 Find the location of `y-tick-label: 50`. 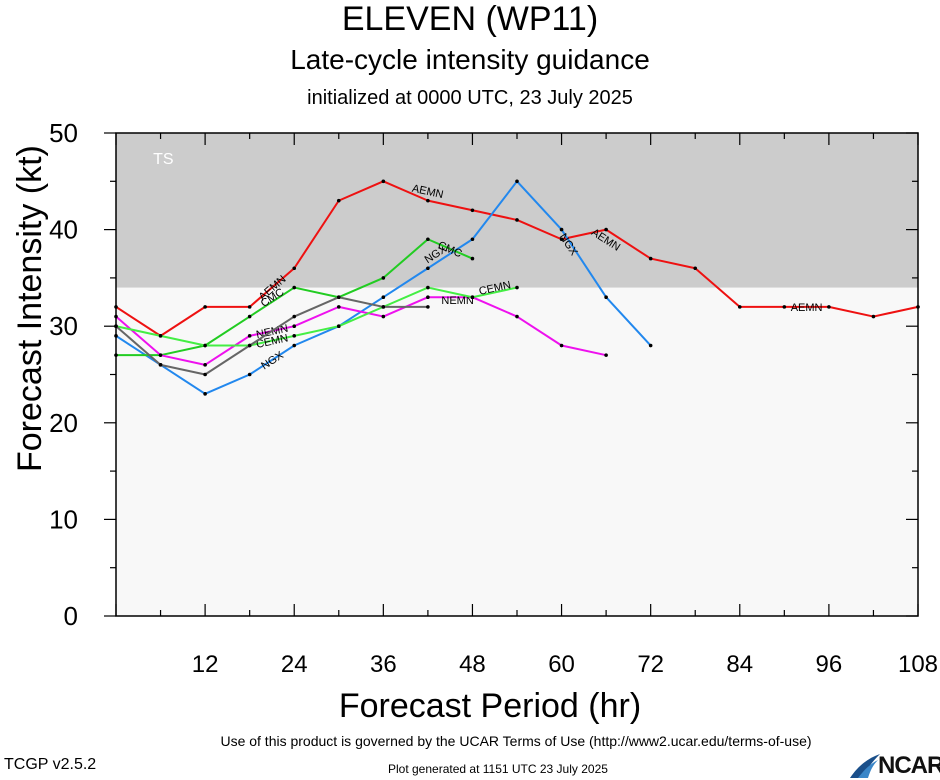

y-tick-label: 50 is located at coordinates (63, 133).